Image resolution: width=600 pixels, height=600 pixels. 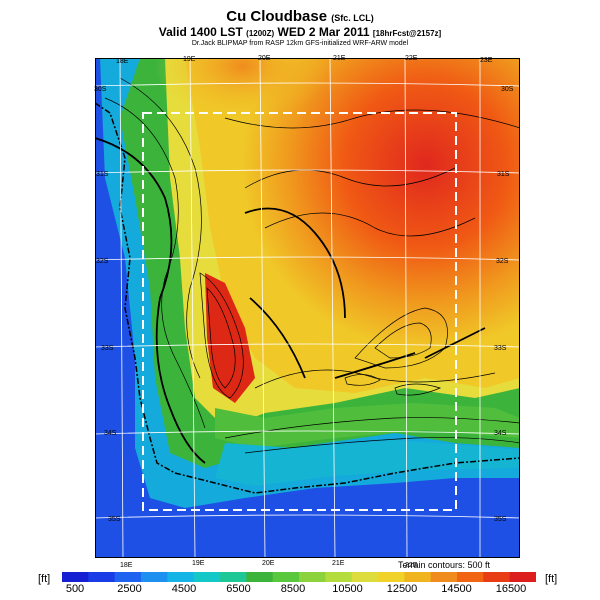 What do you see at coordinates (126, 565) in the screenshot?
I see `lon-label-bottom: 18E` at bounding box center [126, 565].